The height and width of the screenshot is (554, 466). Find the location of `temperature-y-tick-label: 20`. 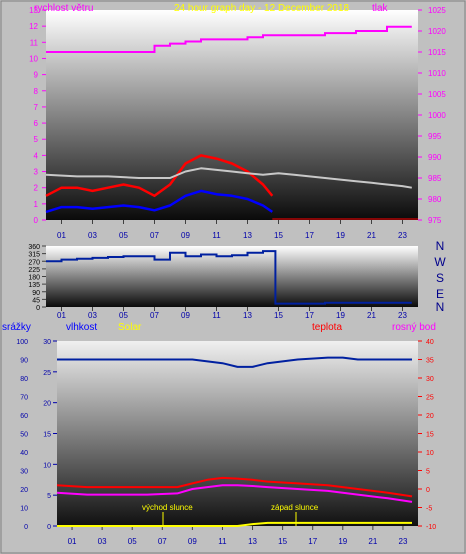

temperature-y-tick-label: 20 is located at coordinates (430, 416).